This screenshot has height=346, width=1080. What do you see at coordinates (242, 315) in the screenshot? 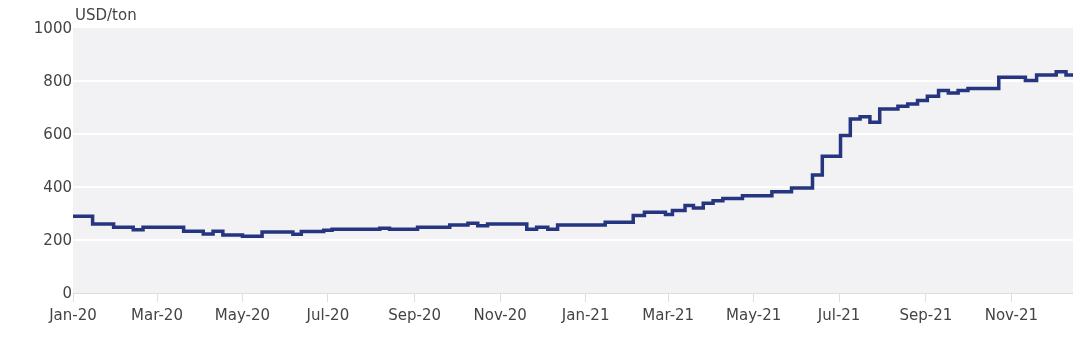
I see `x-tick-label: May-20` at bounding box center [242, 315].